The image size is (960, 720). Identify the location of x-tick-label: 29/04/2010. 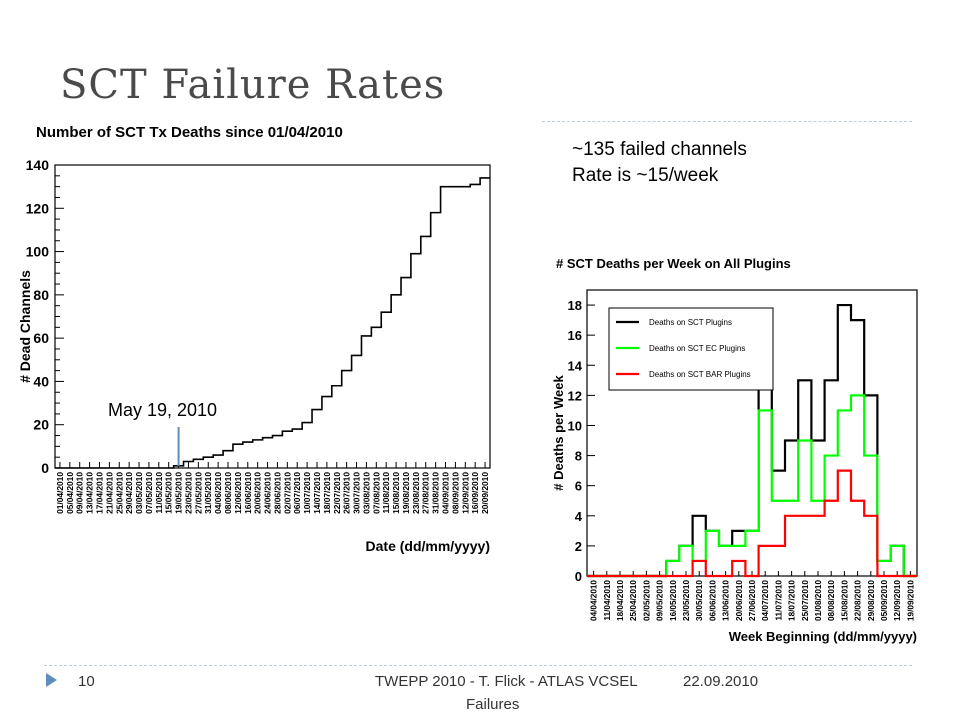
(129, 493).